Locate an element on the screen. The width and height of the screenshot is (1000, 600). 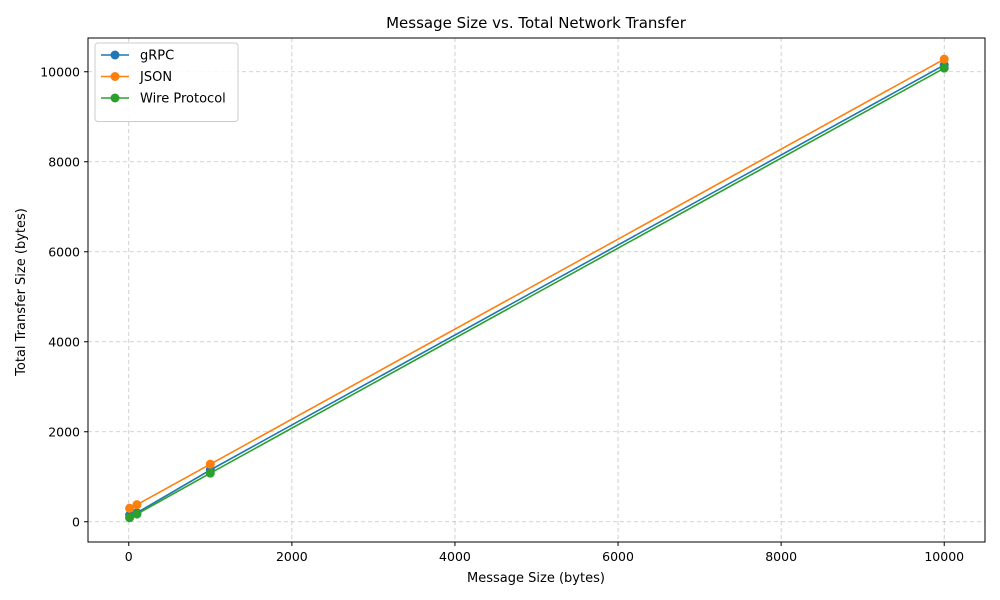
legend-marker-wire-protocol is located at coordinates (115, 98).